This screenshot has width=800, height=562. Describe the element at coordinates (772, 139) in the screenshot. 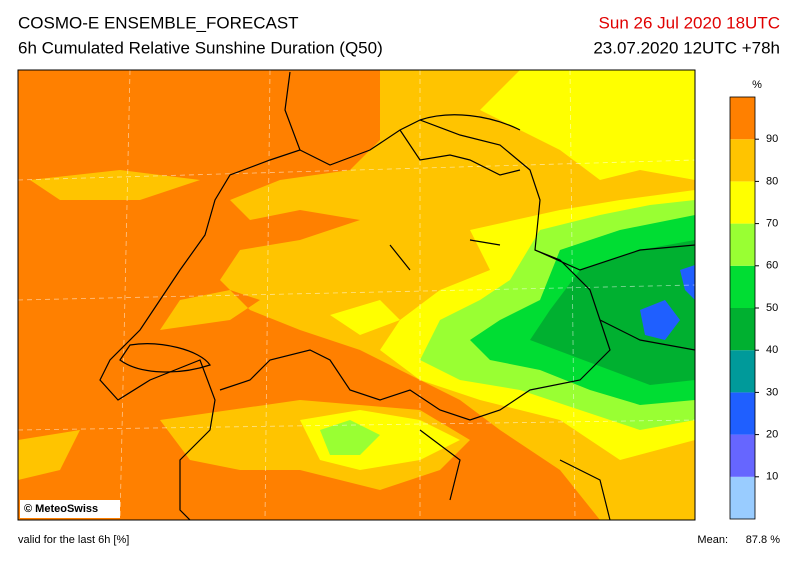

I see `legend-label: 90` at that location.